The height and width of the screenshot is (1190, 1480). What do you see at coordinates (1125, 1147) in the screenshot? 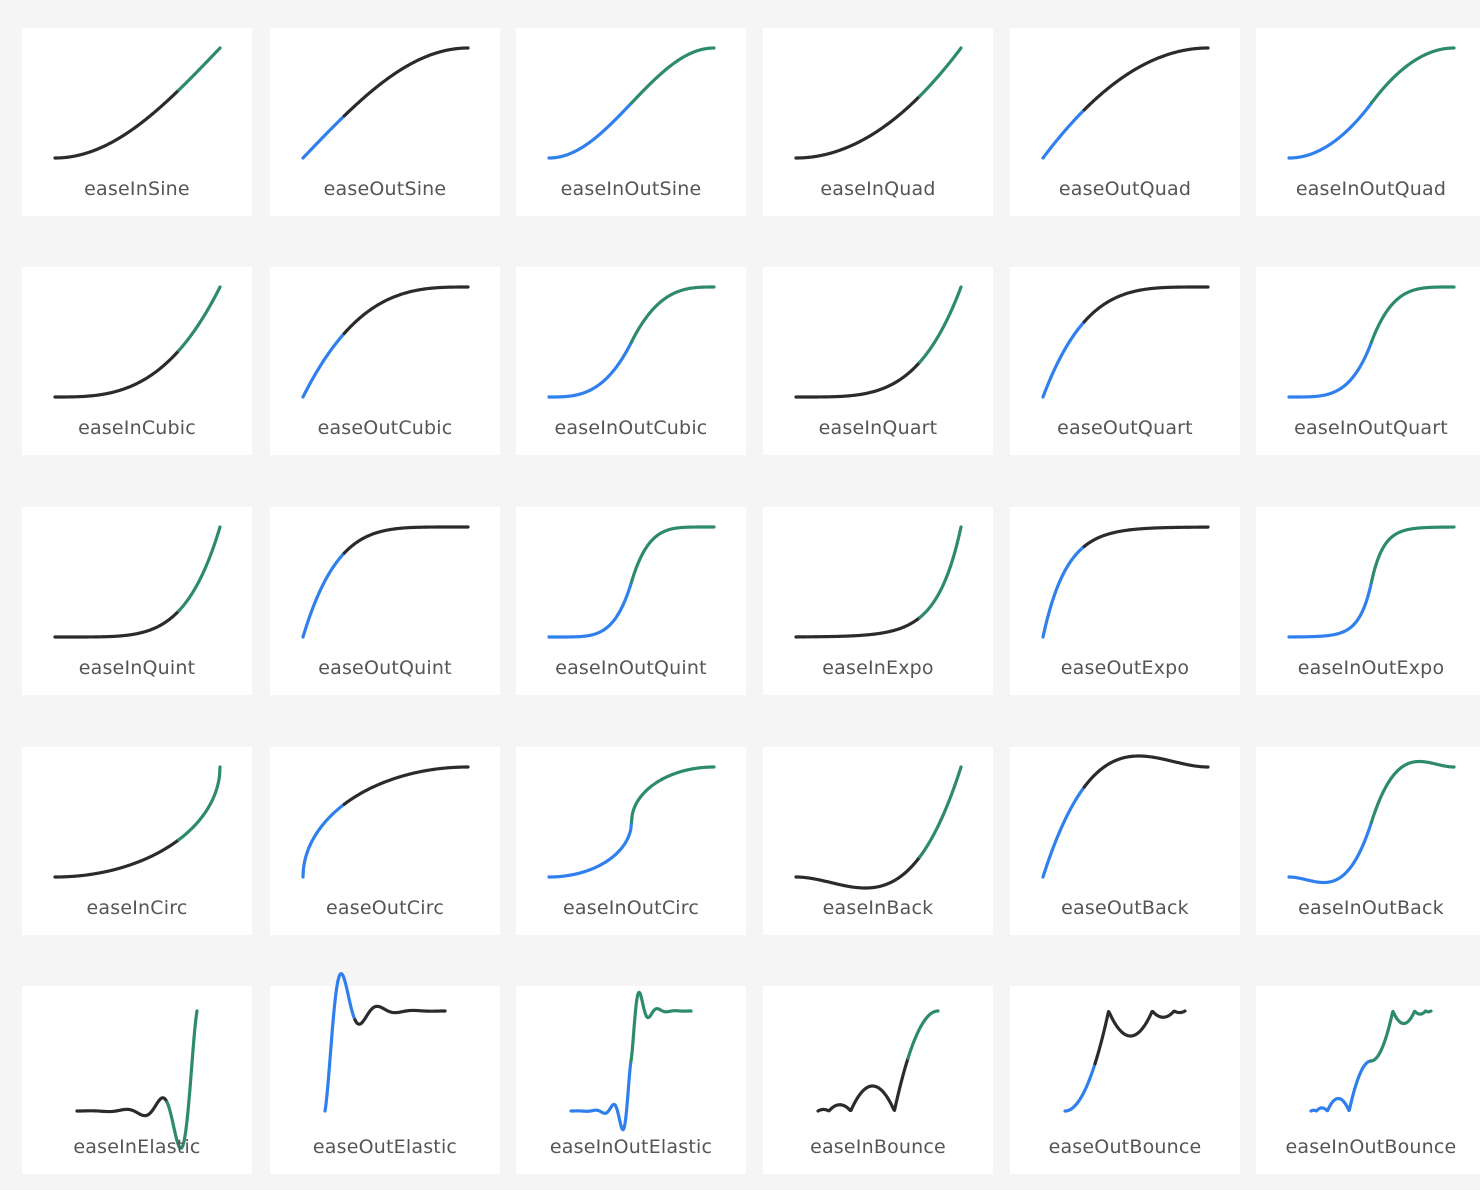
I see `easing-label: easeOutBounce` at bounding box center [1125, 1147].